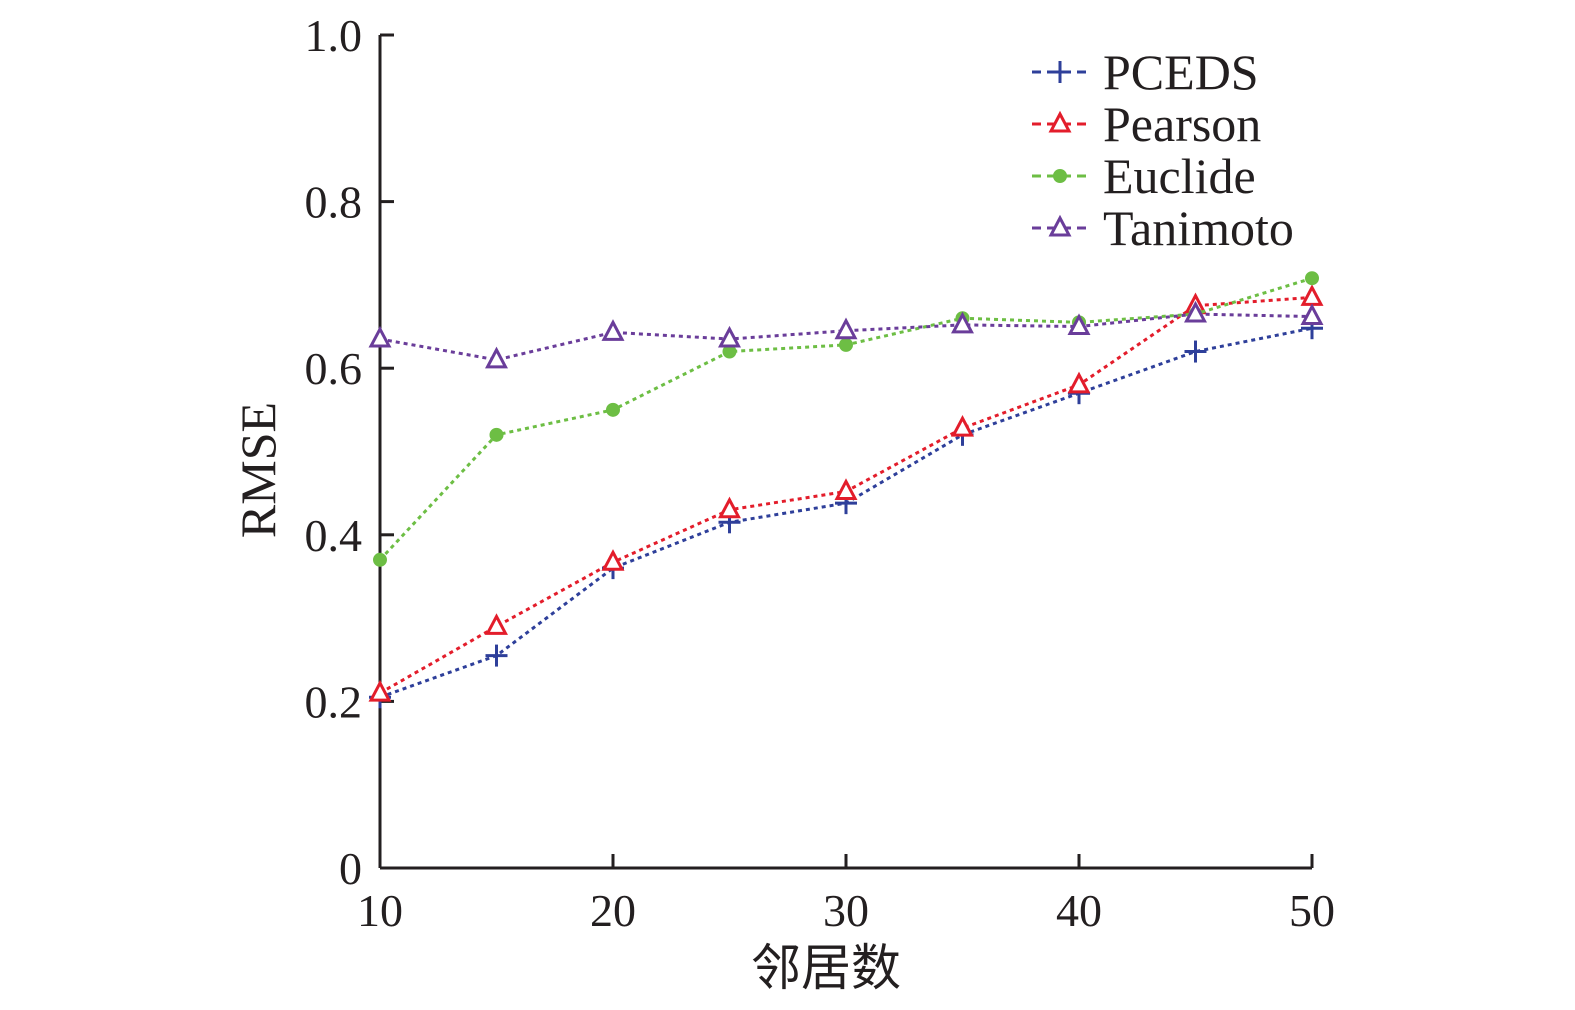  Describe the element at coordinates (350, 868) in the screenshot. I see `y-tick-label: 0` at that location.